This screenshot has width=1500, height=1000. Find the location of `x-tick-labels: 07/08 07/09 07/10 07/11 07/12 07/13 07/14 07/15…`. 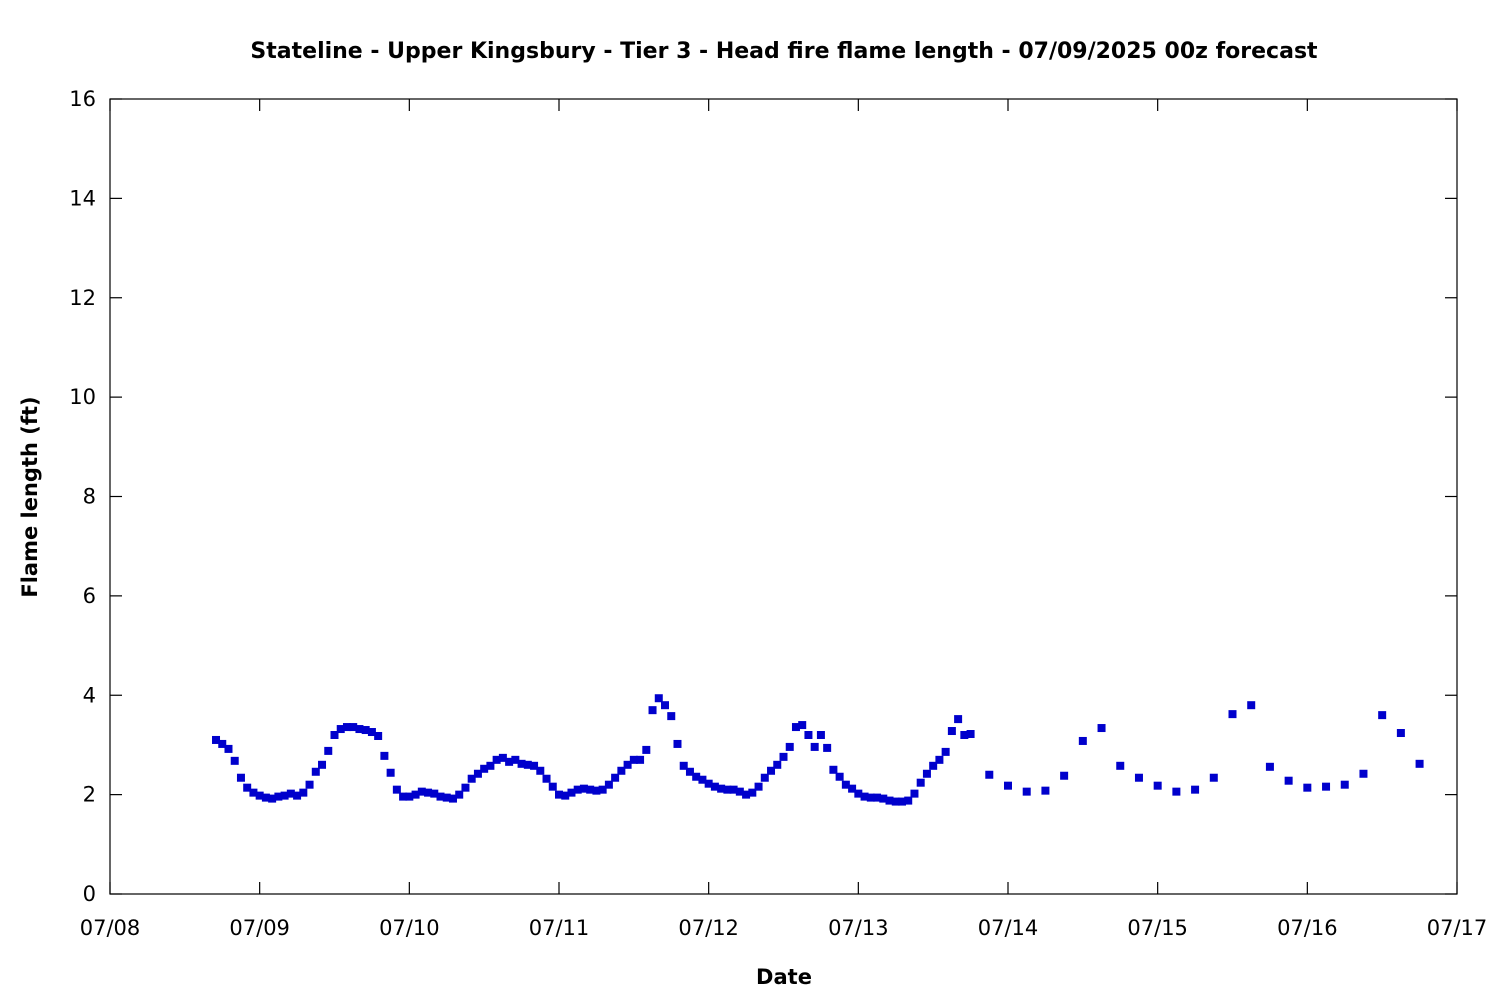

x-tick-labels: 07/08 07/09 07/10 07/11 07/12 07/13 07/14 07/15… is located at coordinates (784, 928).